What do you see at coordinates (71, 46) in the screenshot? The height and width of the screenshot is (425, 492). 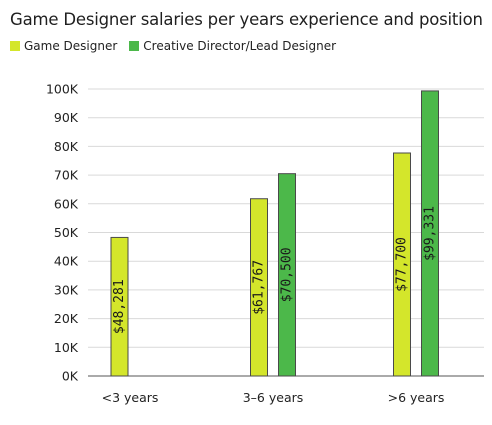 I see `legend-label-game-designer: Game Designer` at bounding box center [71, 46].